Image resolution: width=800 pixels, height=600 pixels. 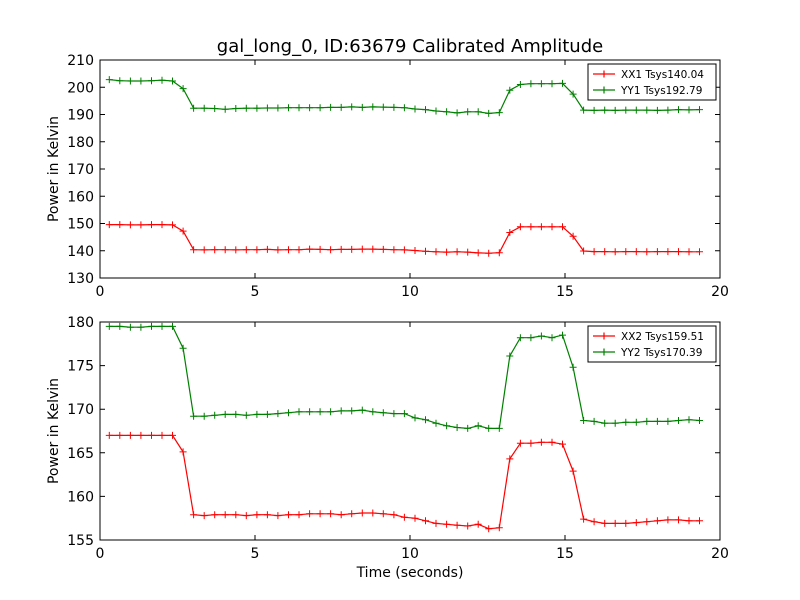 I want to click on x-tick-label: 15, so click(x=565, y=292).